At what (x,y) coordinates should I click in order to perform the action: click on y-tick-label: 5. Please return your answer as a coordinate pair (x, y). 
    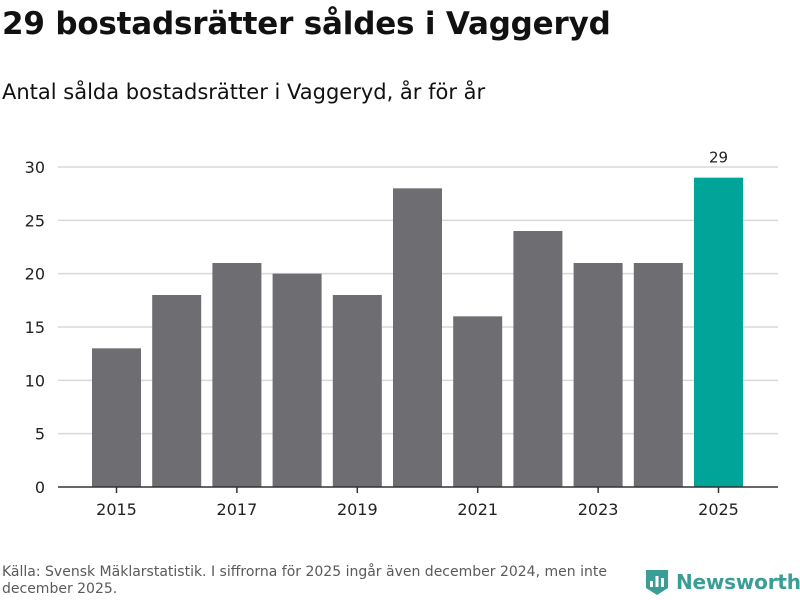
    Looking at the image, I should click on (40, 434).